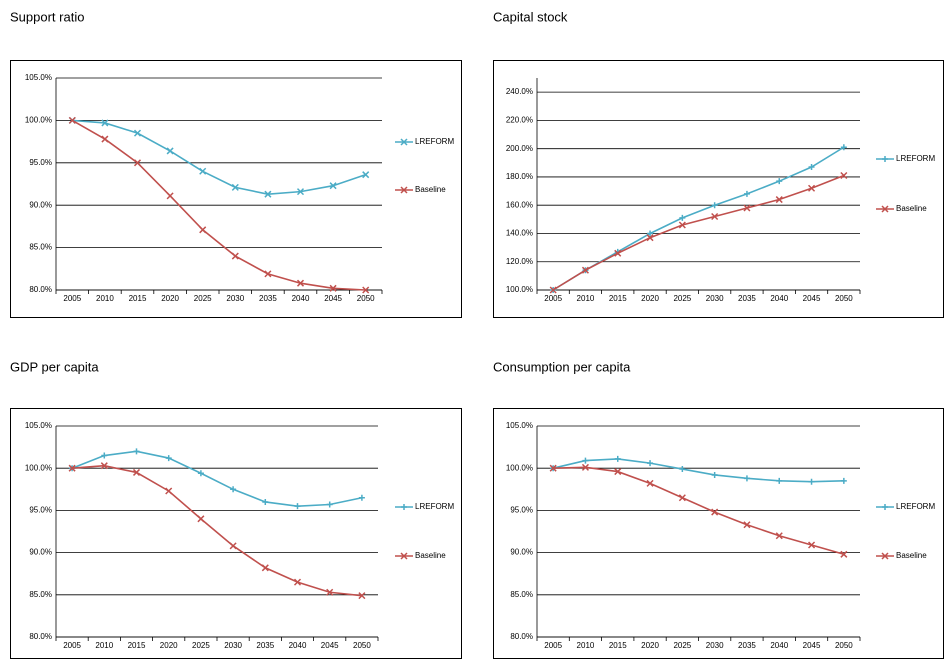 The width and height of the screenshot is (945, 660). What do you see at coordinates (40, 594) in the screenshot?
I see `y-tick-label: 85.0%` at bounding box center [40, 594].